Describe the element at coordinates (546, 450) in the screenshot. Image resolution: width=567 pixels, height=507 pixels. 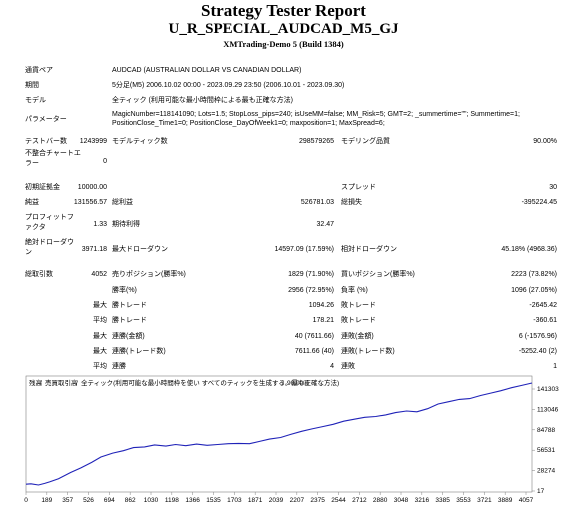
I see `y-tick-label: 56531` at that location.